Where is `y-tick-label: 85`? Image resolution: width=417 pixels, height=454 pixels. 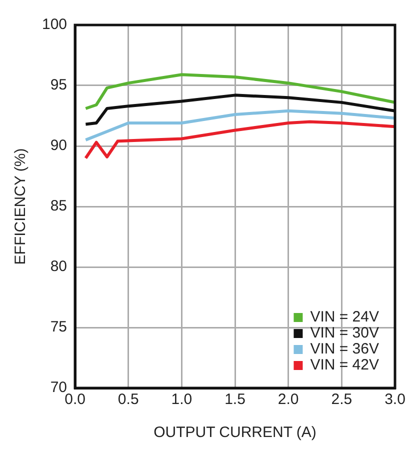
y-tick-label: 85 is located at coordinates (59, 206).